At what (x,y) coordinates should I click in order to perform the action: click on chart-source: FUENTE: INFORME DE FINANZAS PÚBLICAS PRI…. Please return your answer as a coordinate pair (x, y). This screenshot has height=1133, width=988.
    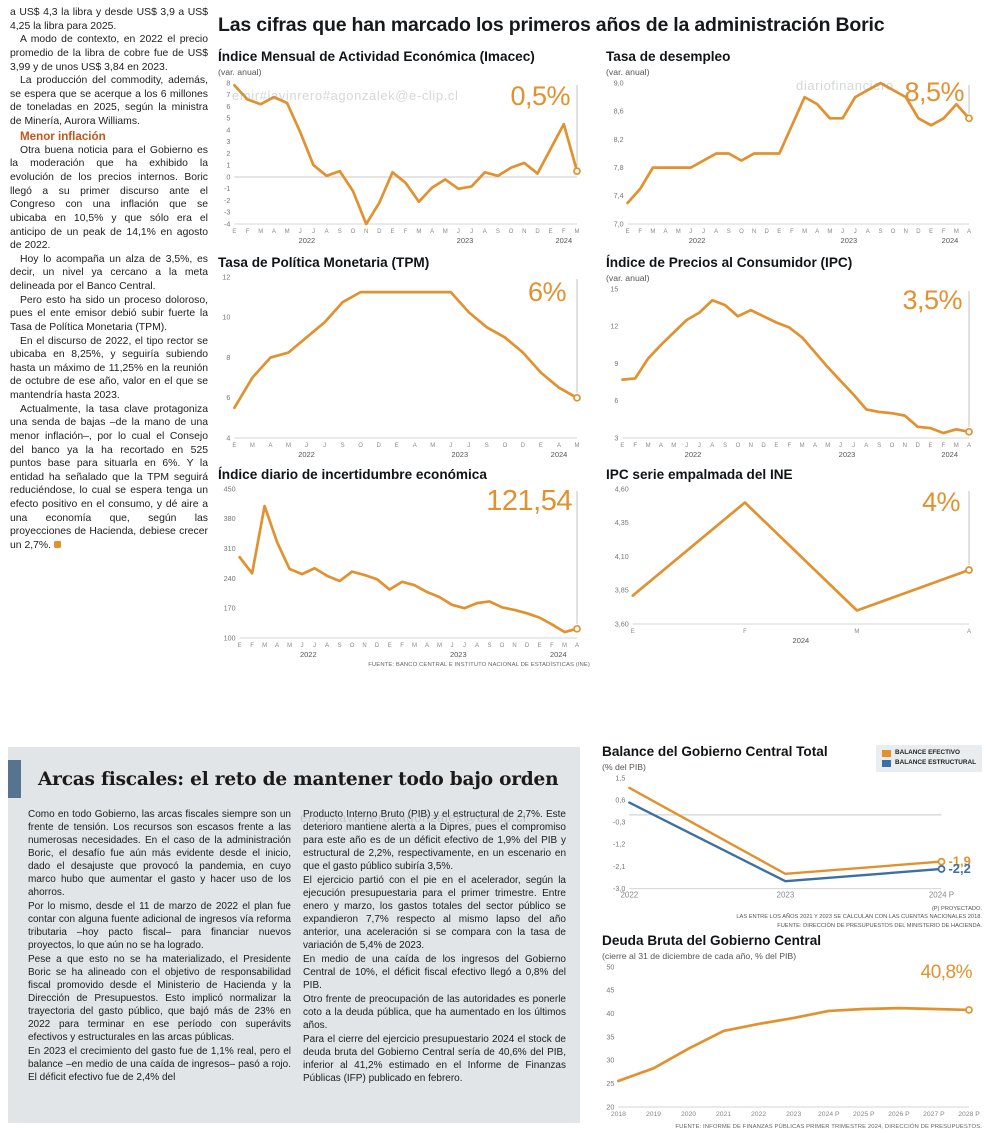
    Looking at the image, I should click on (828, 1127).